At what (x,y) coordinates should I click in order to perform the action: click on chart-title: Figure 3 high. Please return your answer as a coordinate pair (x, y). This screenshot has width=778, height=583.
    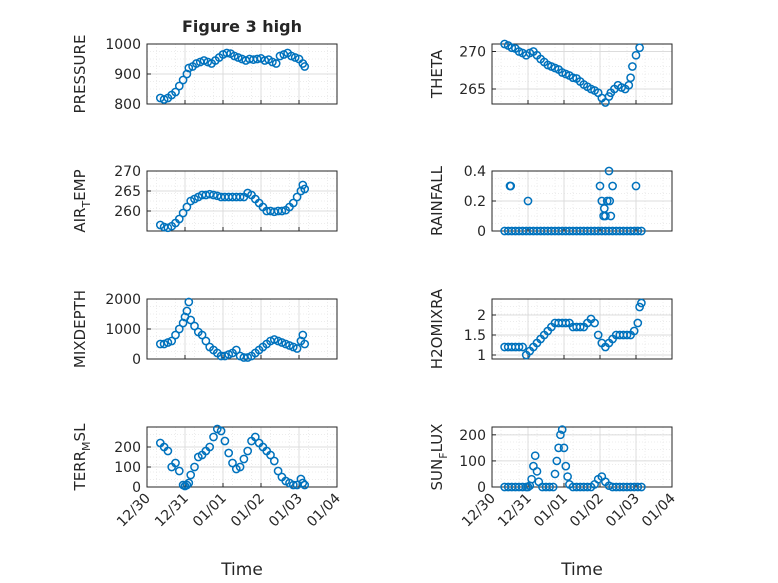
    Looking at the image, I should click on (242, 26).